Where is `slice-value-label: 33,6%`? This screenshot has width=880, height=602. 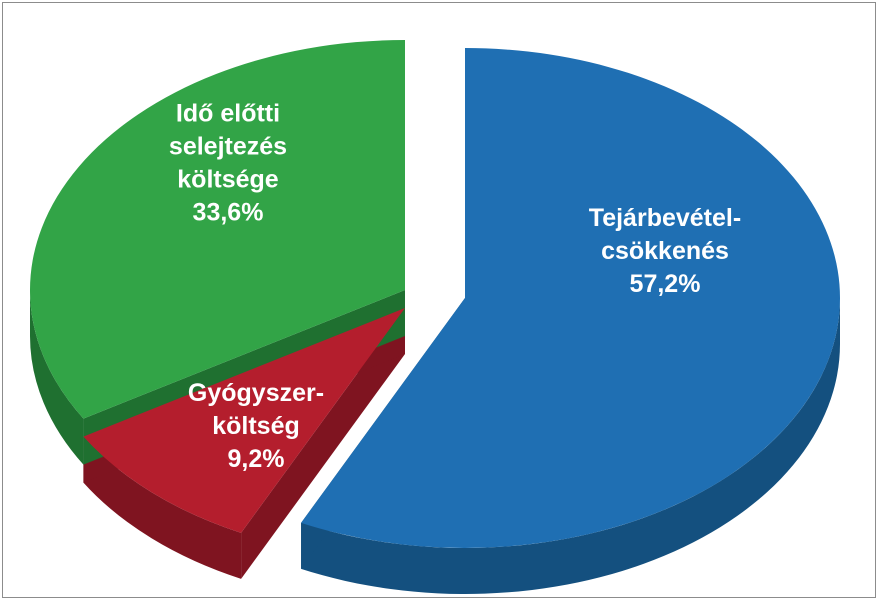
slice-value-label: 33,6% is located at coordinates (228, 213).